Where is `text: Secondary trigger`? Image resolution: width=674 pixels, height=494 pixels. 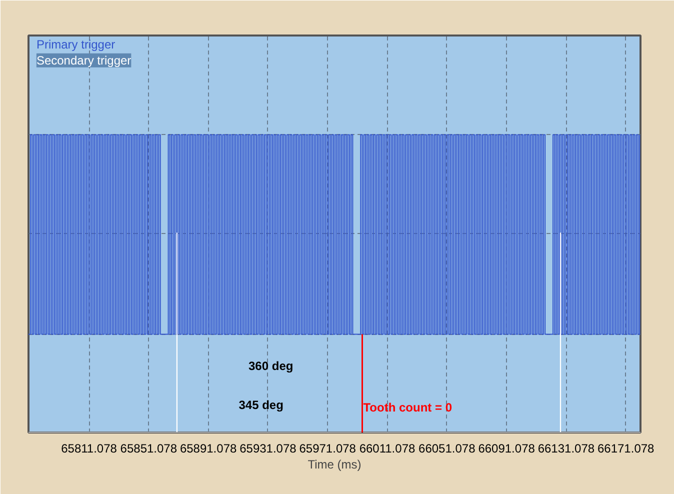
text: Secondary trigger is located at coordinates (84, 60).